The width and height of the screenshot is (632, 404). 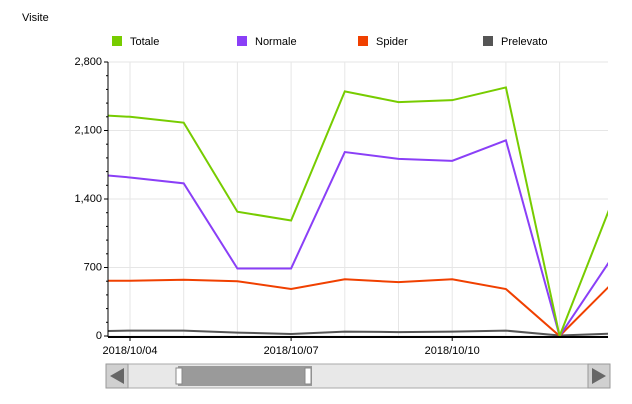 What do you see at coordinates (144, 42) in the screenshot?
I see `legend-label: Totale` at bounding box center [144, 42].